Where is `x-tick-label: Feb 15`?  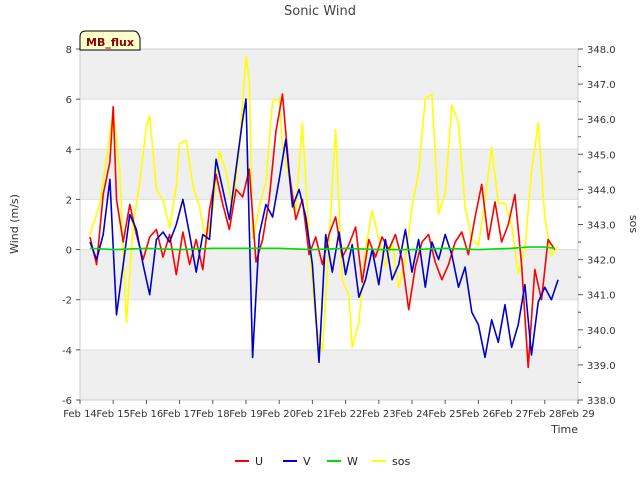
x-tick-label: Feb 15 is located at coordinates (113, 414).